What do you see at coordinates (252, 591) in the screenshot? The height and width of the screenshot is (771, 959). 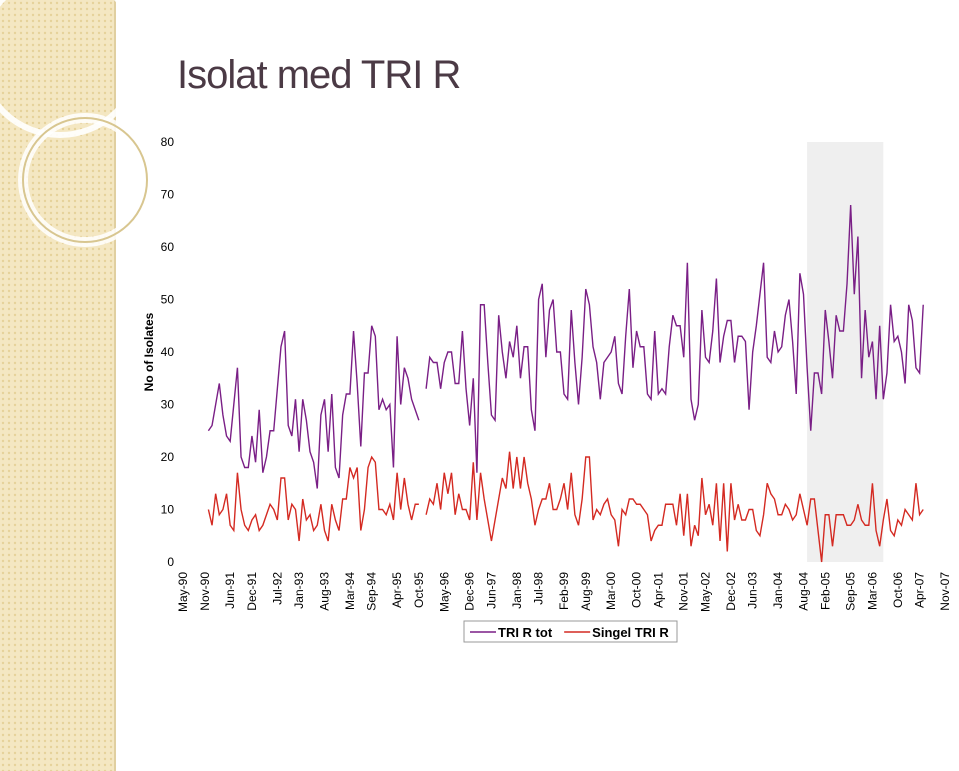 I see `x-tick-label: Dec-91` at bounding box center [252, 591].